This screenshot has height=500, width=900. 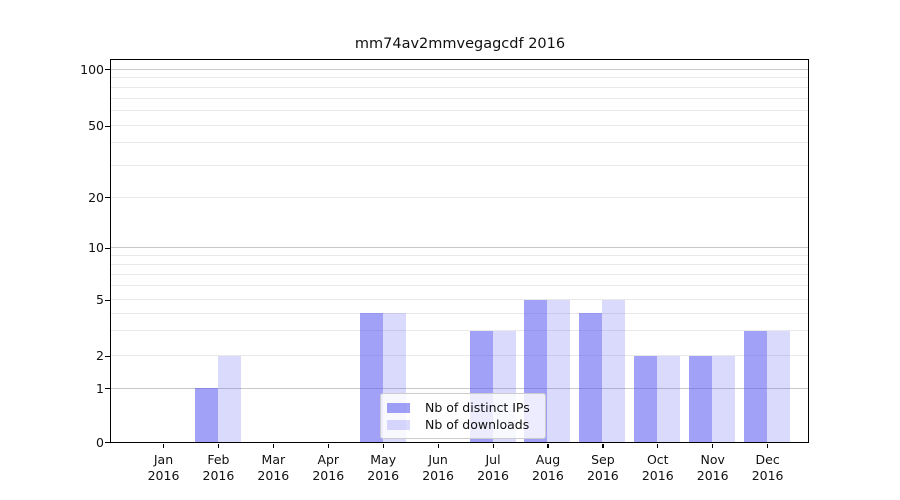 I want to click on xtick-mark-jan, so click(x=164, y=446).